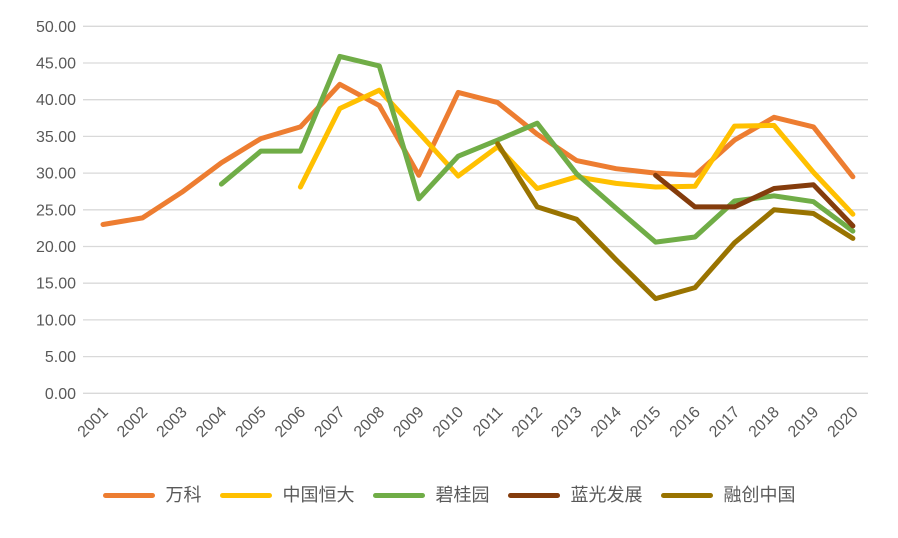  I want to click on y-axis-label: 45.00, so click(56, 64).